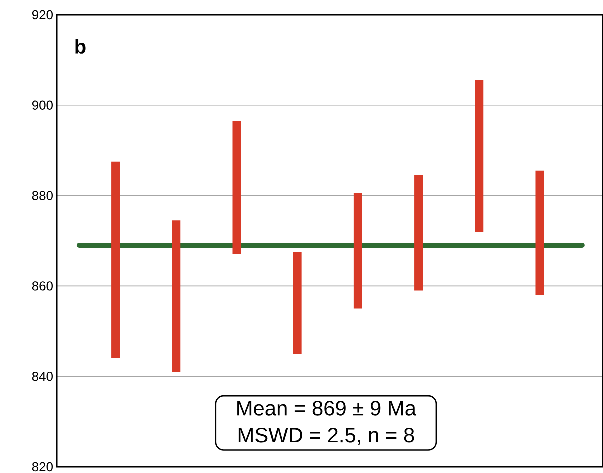 This screenshot has height=473, width=603. I want to click on y-tick-label: 860, so click(42, 286).